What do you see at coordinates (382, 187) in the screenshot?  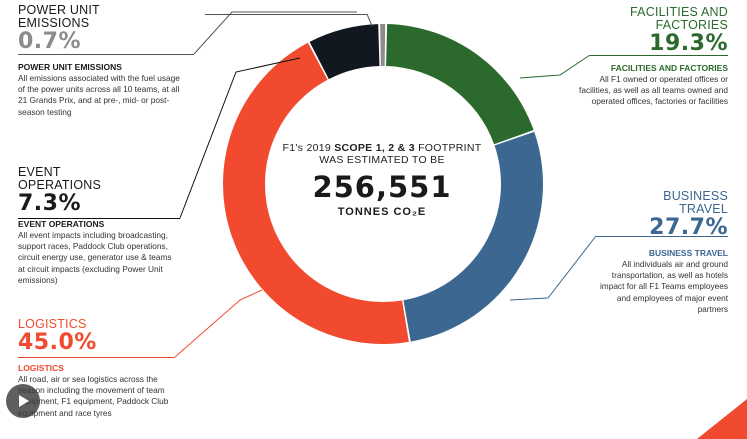 I see `center-total: 256,551` at bounding box center [382, 187].